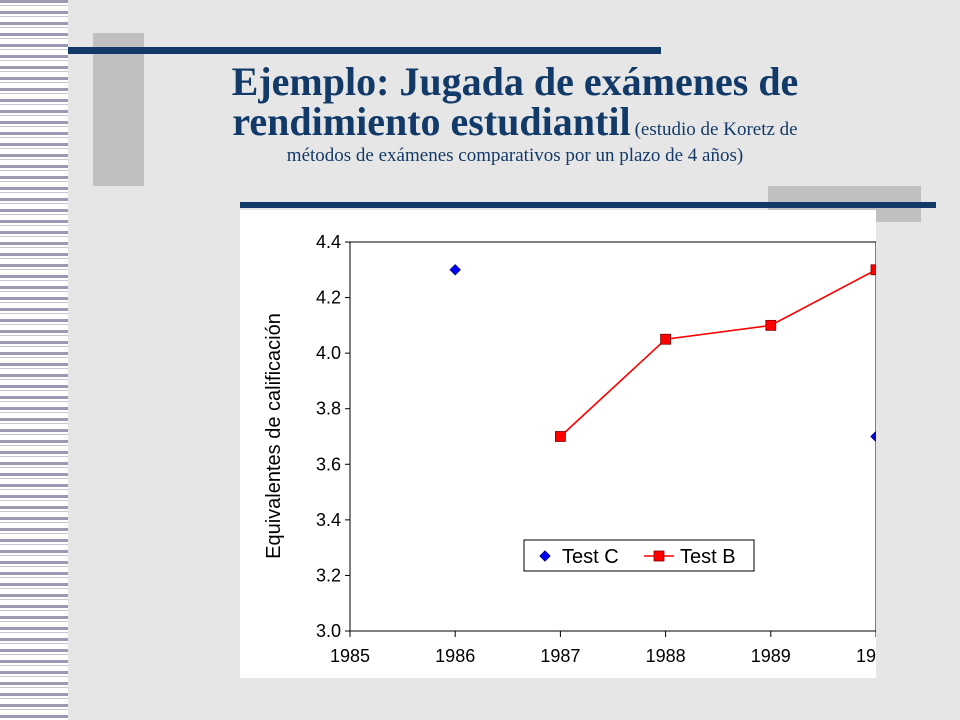  I want to click on legend-label-test-c: Test C, so click(590, 557).